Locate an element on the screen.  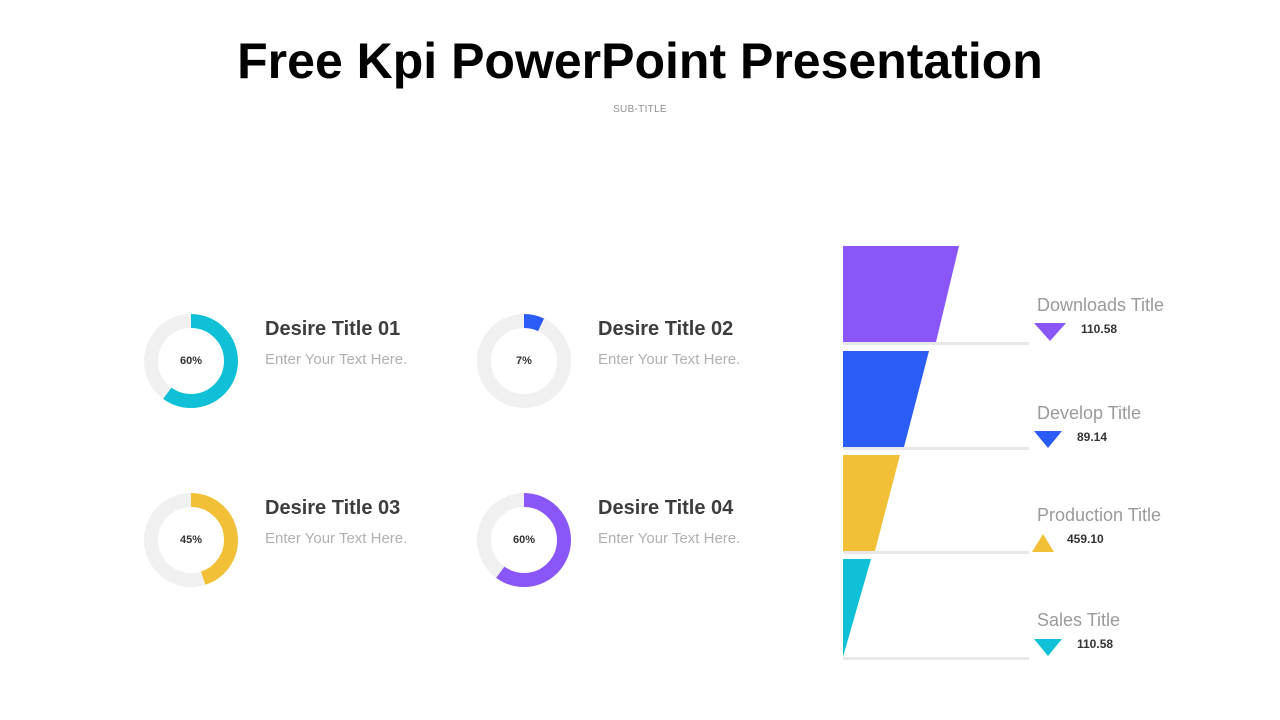
funnel-value-develop: 89.14 is located at coordinates (1092, 437).